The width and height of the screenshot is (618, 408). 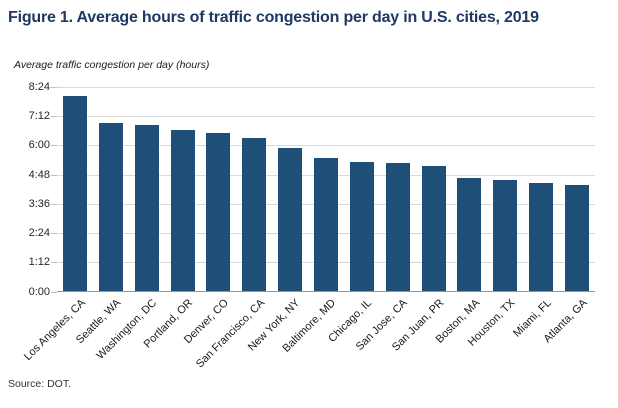 What do you see at coordinates (326, 291) in the screenshot?
I see `x-axis-baseline` at bounding box center [326, 291].